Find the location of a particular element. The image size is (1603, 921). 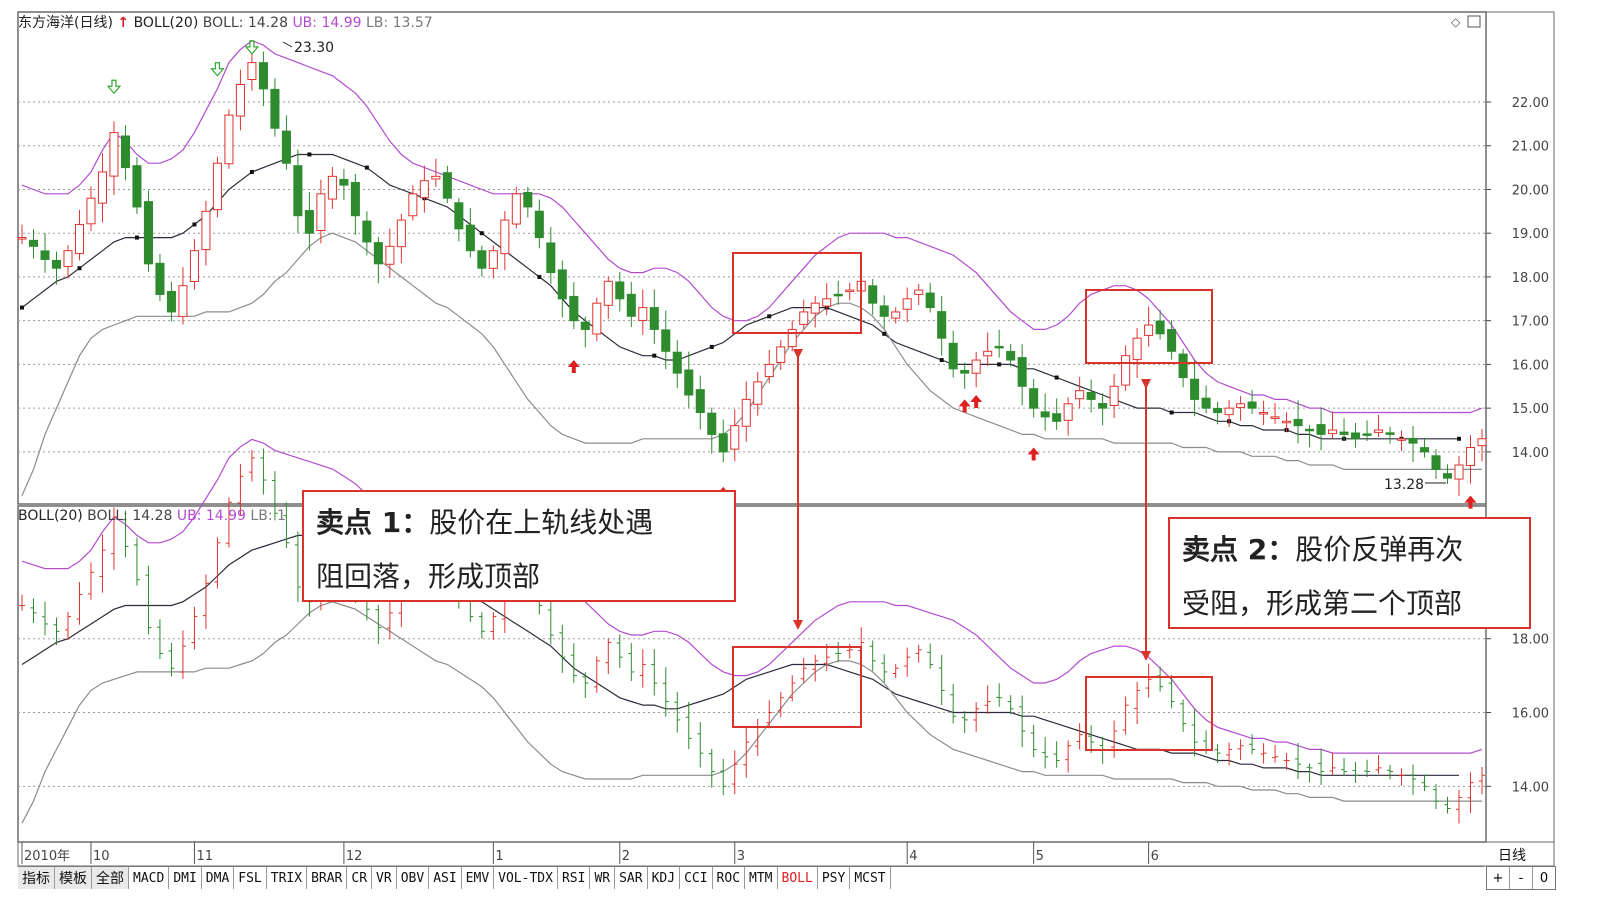

high-price-label: 23.30 is located at coordinates (314, 48).